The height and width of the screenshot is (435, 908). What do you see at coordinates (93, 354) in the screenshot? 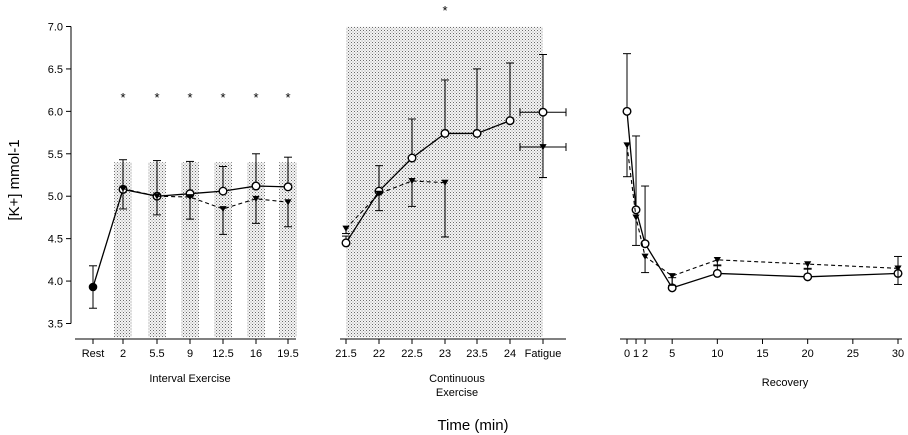
I see `x-tick-label: Rest` at bounding box center [93, 354].